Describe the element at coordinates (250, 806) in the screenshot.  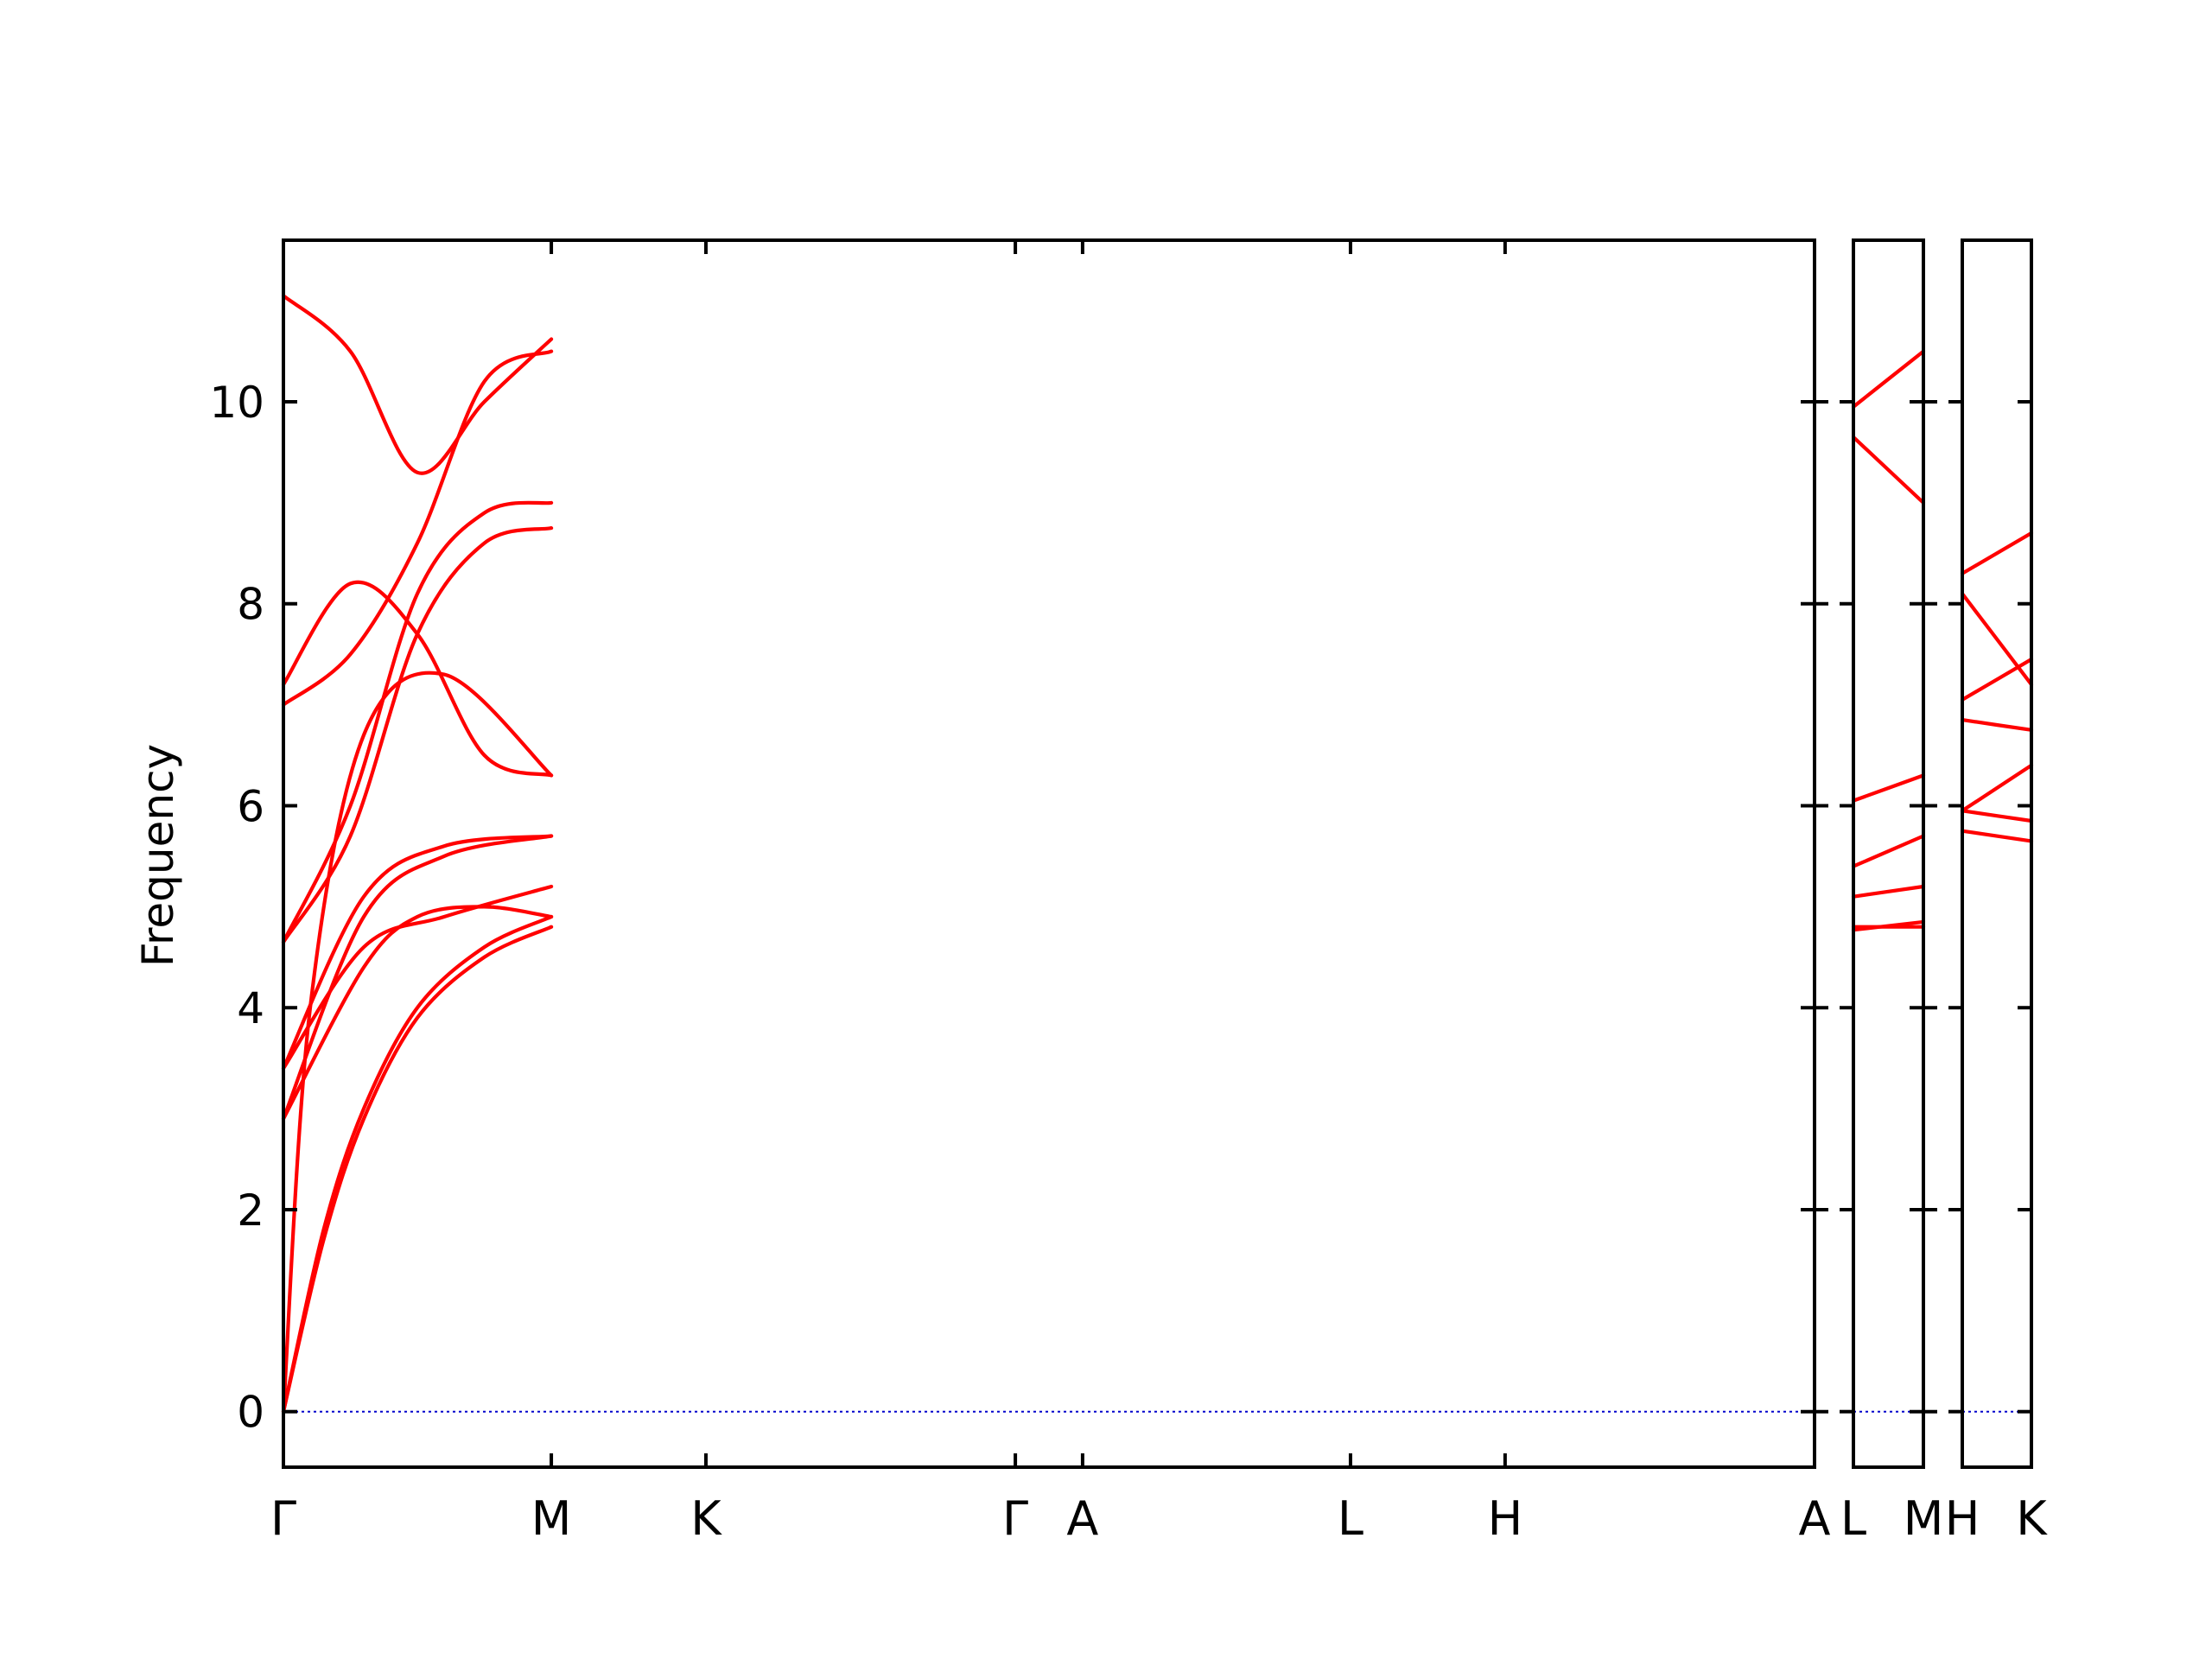
I see `y-tick-label: 6` at that location.